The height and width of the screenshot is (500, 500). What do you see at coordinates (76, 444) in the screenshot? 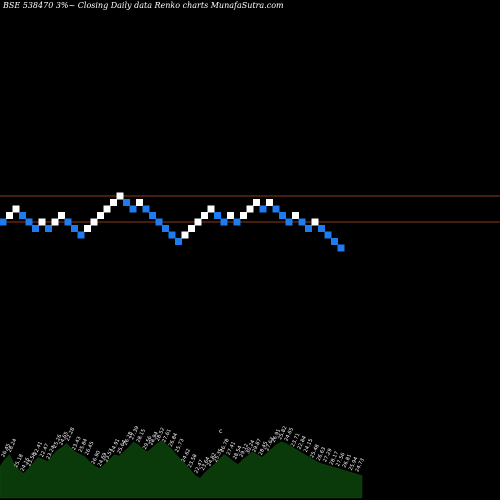
I see `volume-label: 23.43` at bounding box center [76, 444].